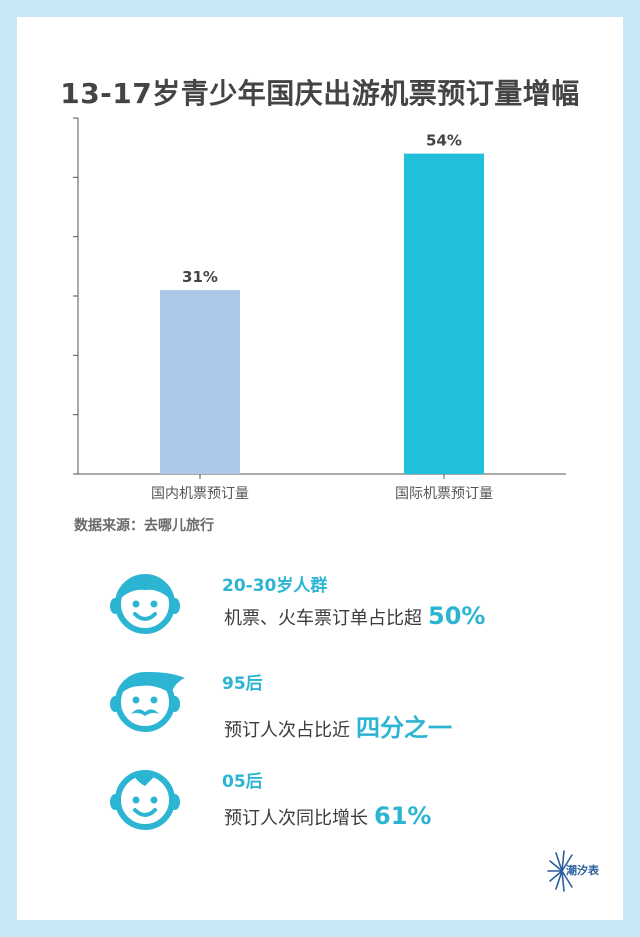  Describe the element at coordinates (147, 702) in the screenshot. I see `mustache-face-icon` at that location.